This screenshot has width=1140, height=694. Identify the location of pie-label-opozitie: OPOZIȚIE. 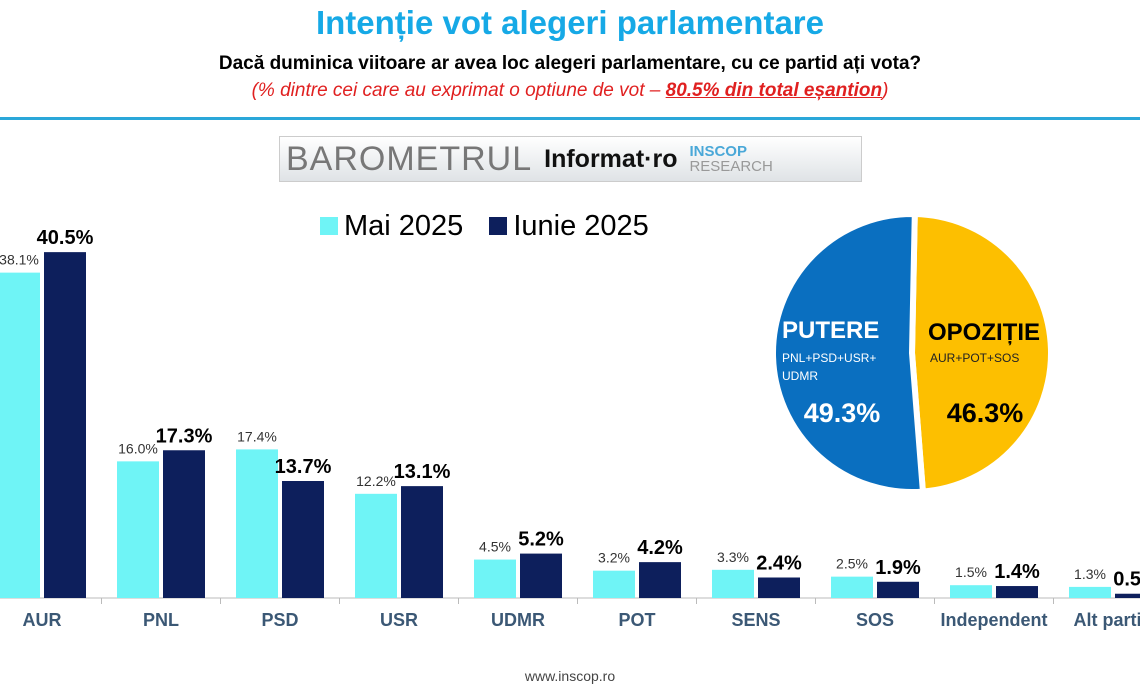
(984, 332).